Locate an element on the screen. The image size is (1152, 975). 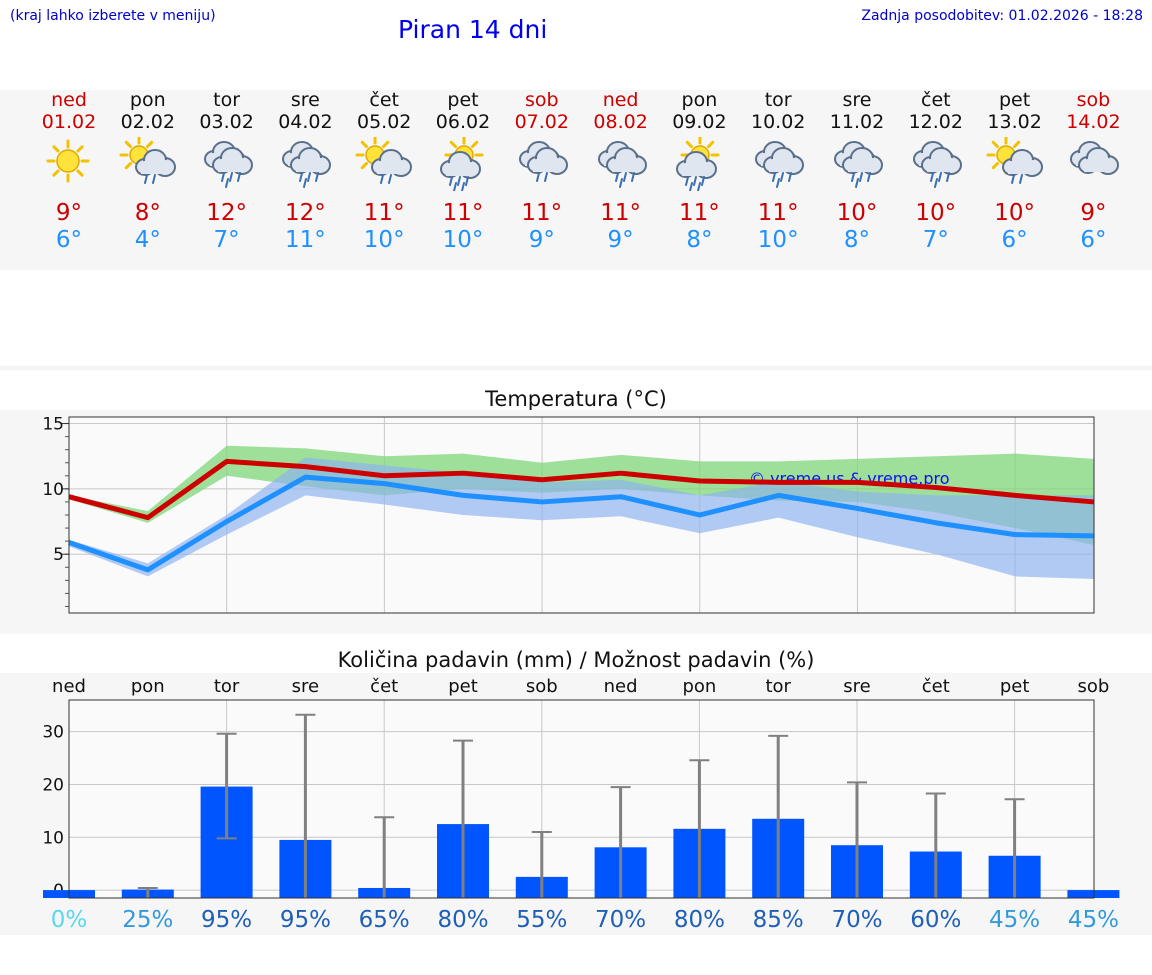
cloud-light-rain-icon is located at coordinates (542, 166).